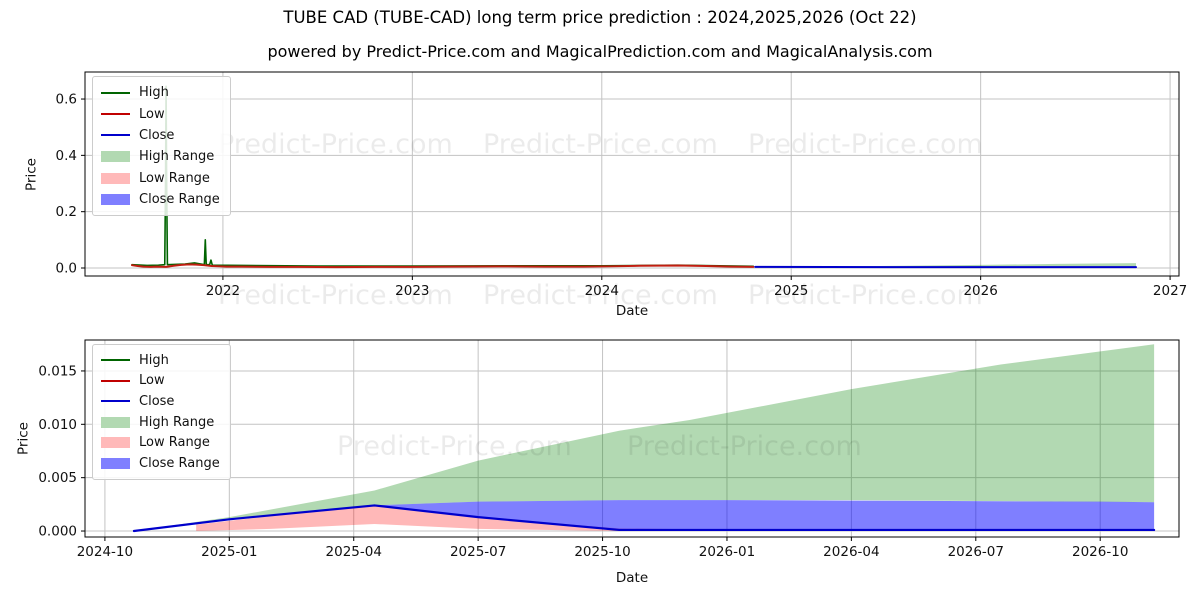 The image size is (1200, 600). Describe the element at coordinates (632, 311) in the screenshot. I see `x-axis-label-top: Date` at that location.